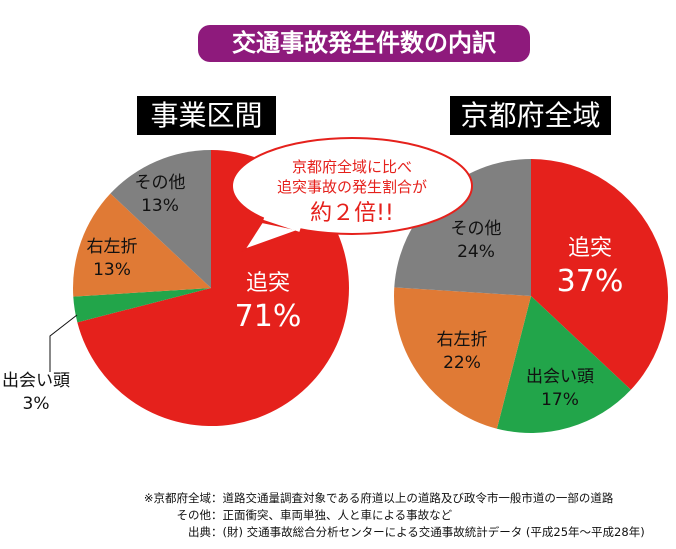 The width and height of the screenshot is (676, 549). I want to click on slice-value-label: 3%, so click(36, 404).